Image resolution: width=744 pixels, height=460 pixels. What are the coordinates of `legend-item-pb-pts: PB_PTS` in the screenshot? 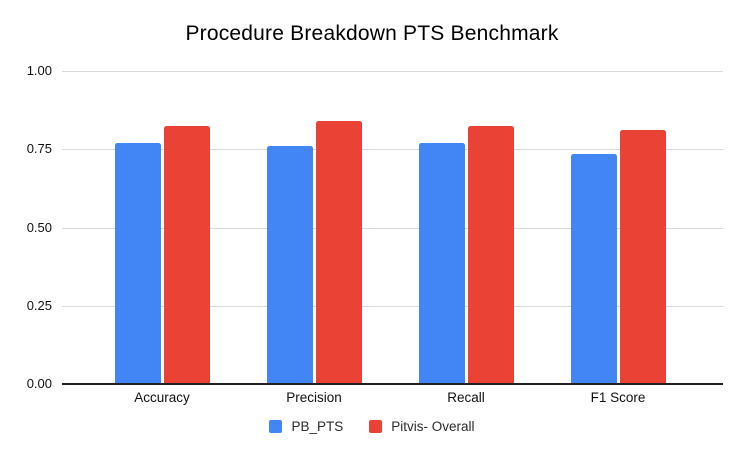 It's located at (306, 426).